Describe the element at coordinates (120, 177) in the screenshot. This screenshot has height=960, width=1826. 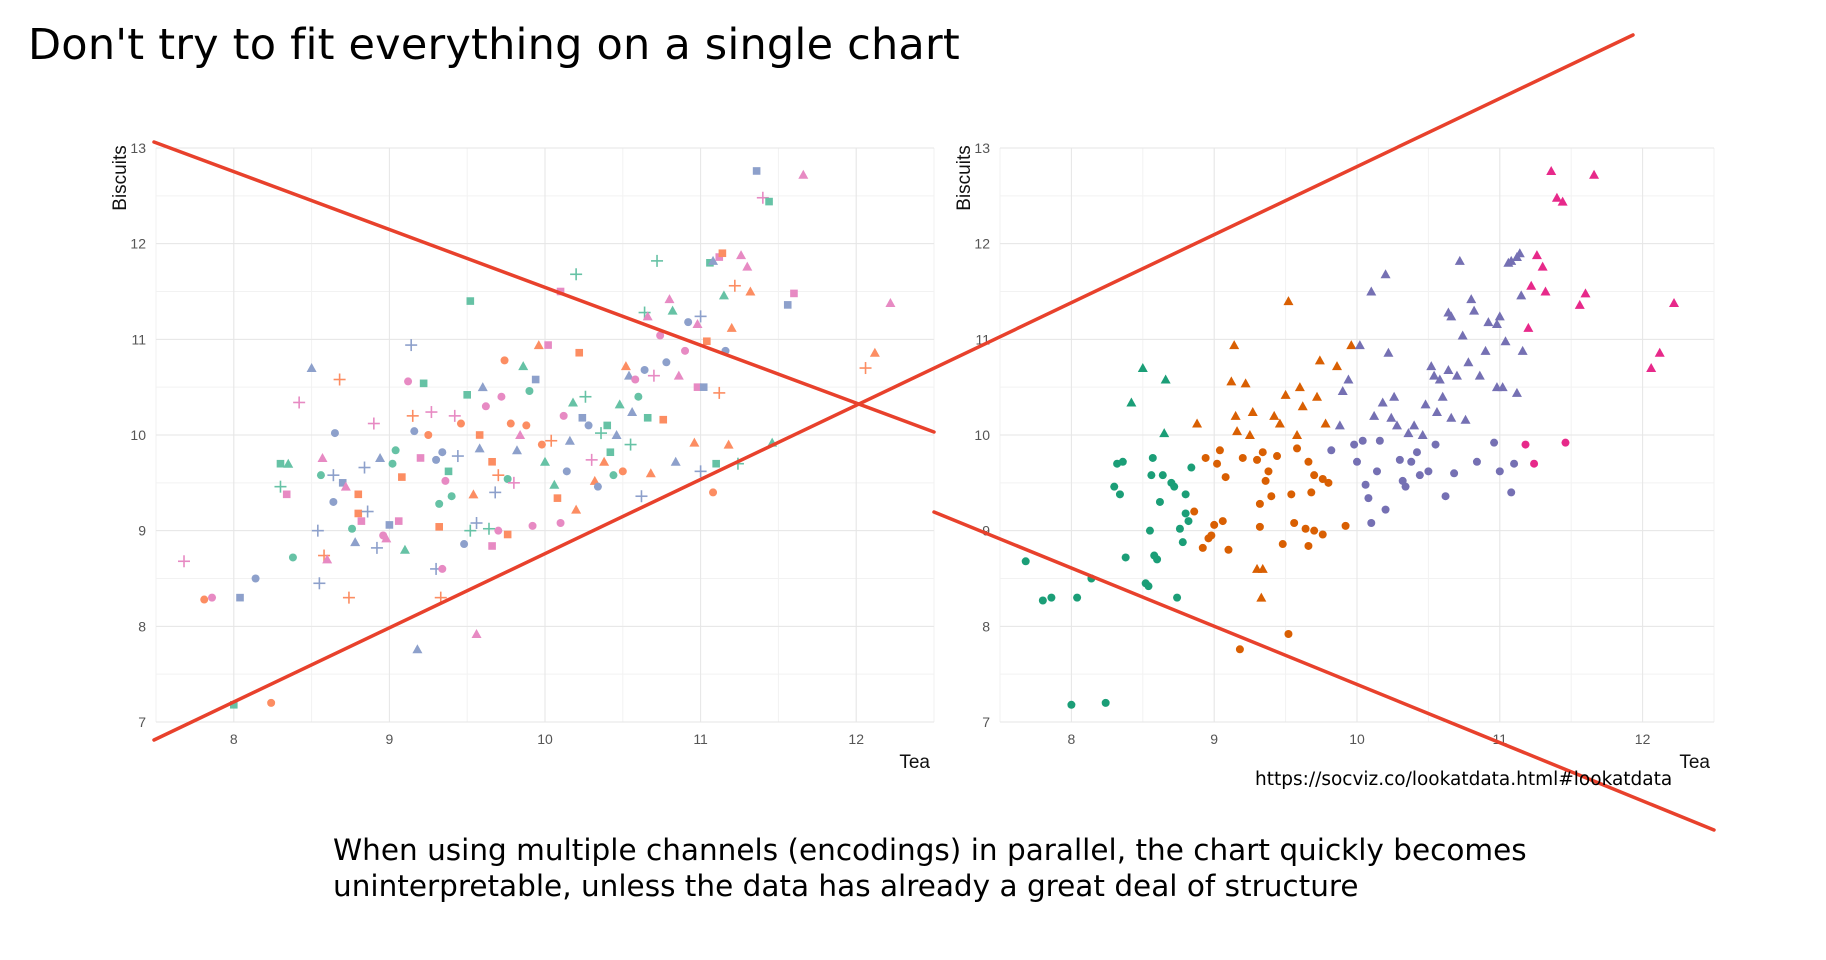
I see `y-axis-label: Biscuits` at that location.